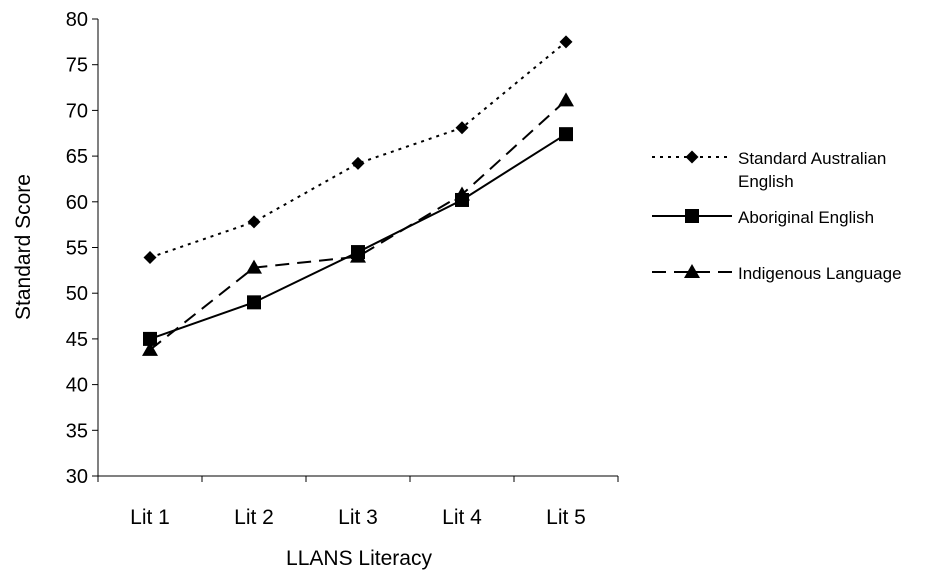 The width and height of the screenshot is (945, 581). Describe the element at coordinates (692, 157) in the screenshot. I see `legend-marker-diamond` at that location.